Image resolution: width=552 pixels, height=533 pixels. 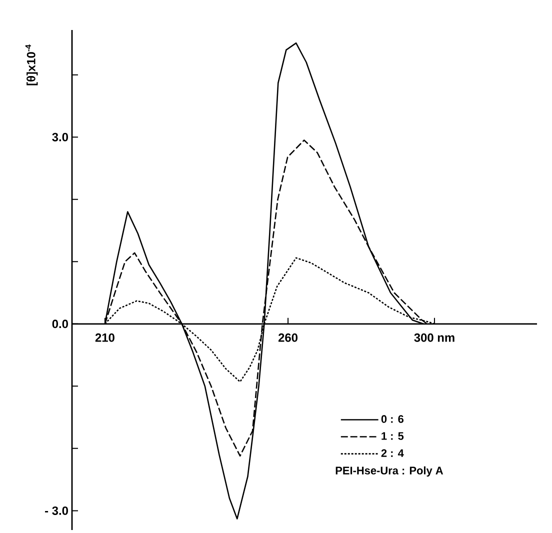 What do you see at coordinates (31, 65) in the screenshot?
I see `y-axis-title: [θ]x10$^{-4}$` at bounding box center [31, 65].